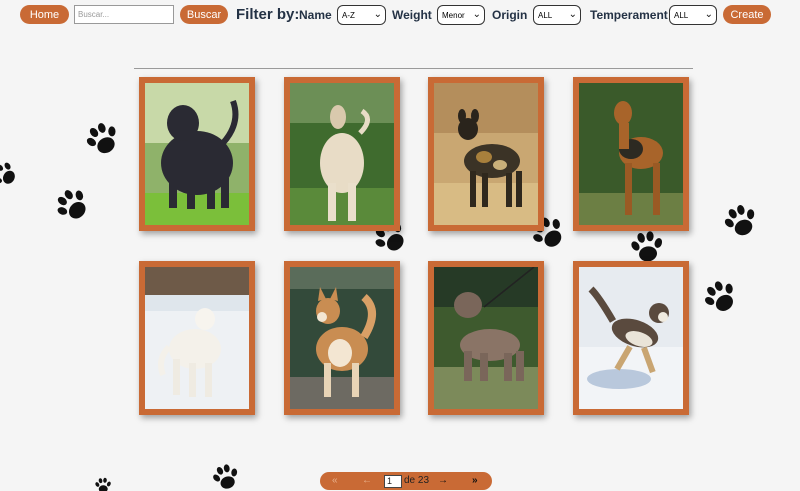  I want to click on name-sort-select: A-Z ⌄, so click(361, 15).